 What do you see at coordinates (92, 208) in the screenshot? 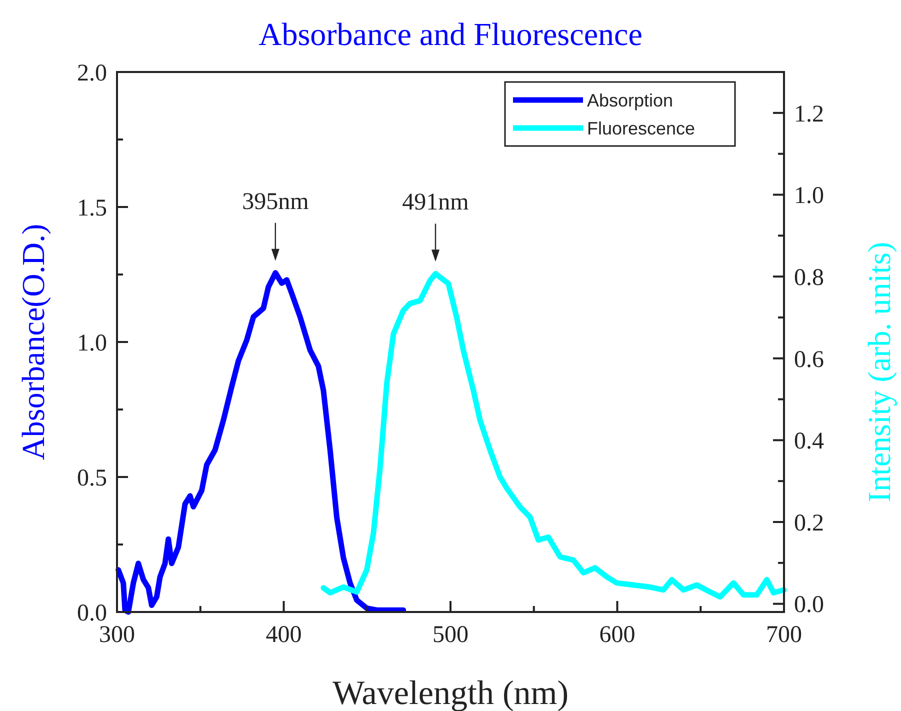
I see `y-tick-label: 1.5` at bounding box center [92, 208].